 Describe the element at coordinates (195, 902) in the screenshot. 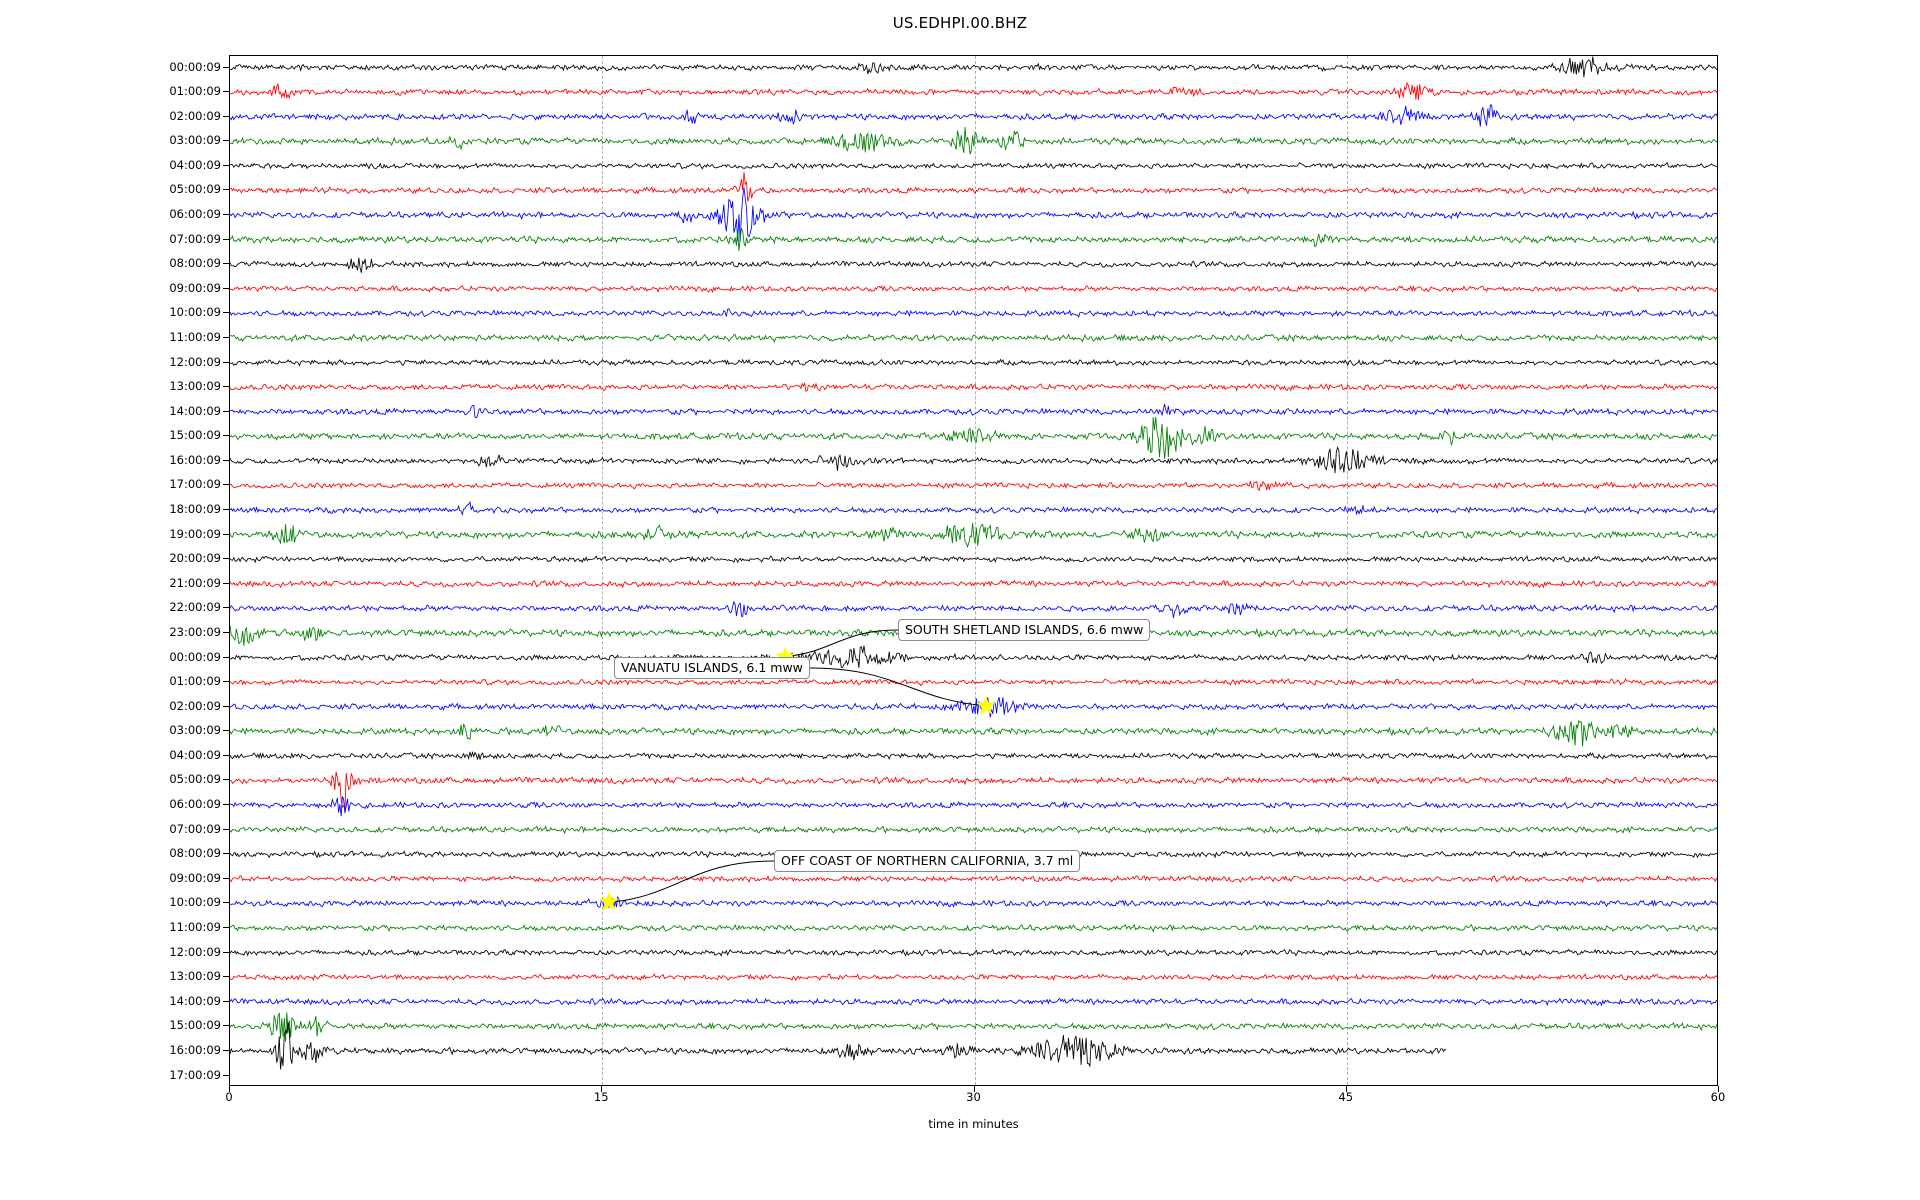

I see `y-tick-label: 10:00:09` at that location.